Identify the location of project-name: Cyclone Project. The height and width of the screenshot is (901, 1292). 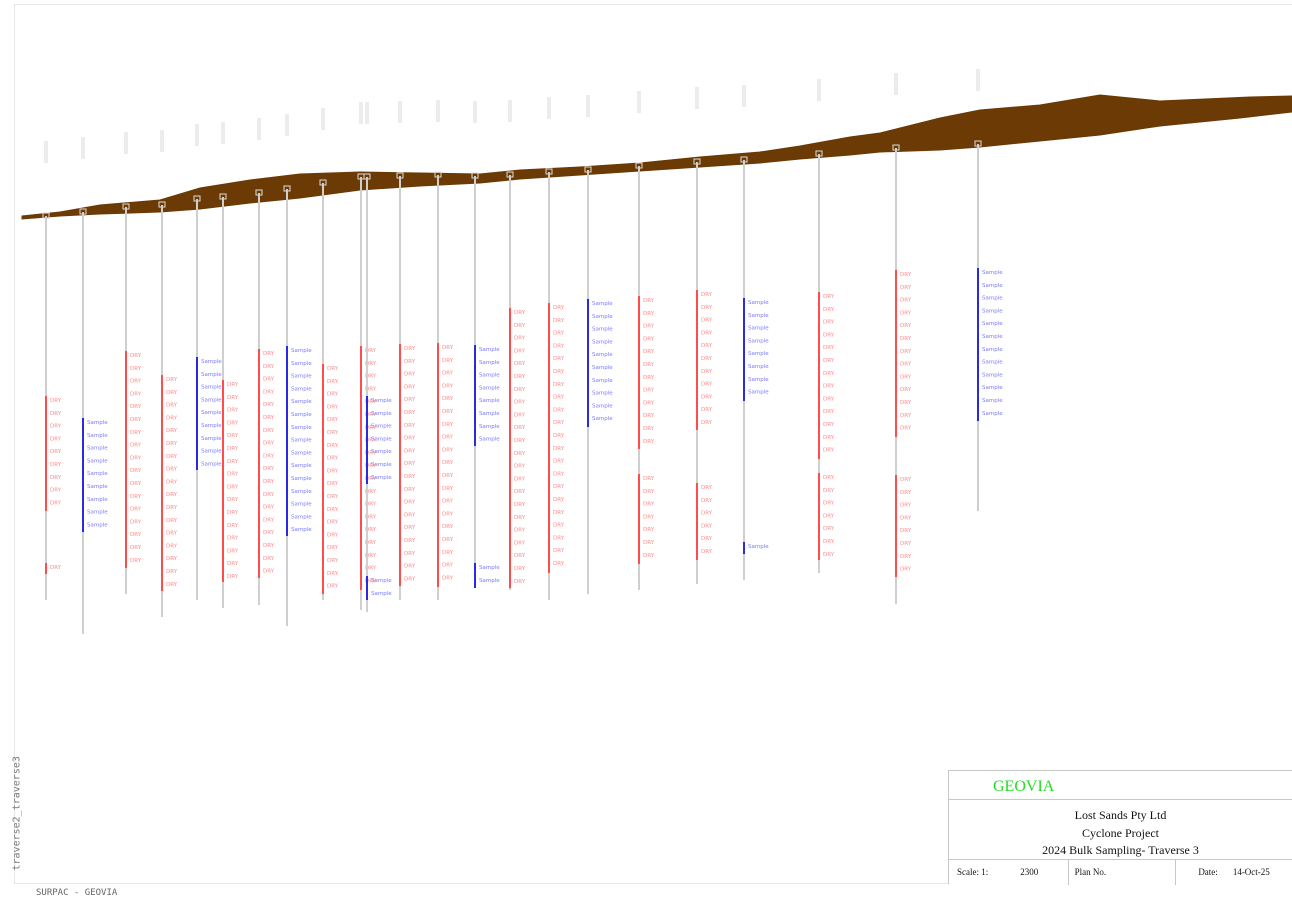
(1120, 832).